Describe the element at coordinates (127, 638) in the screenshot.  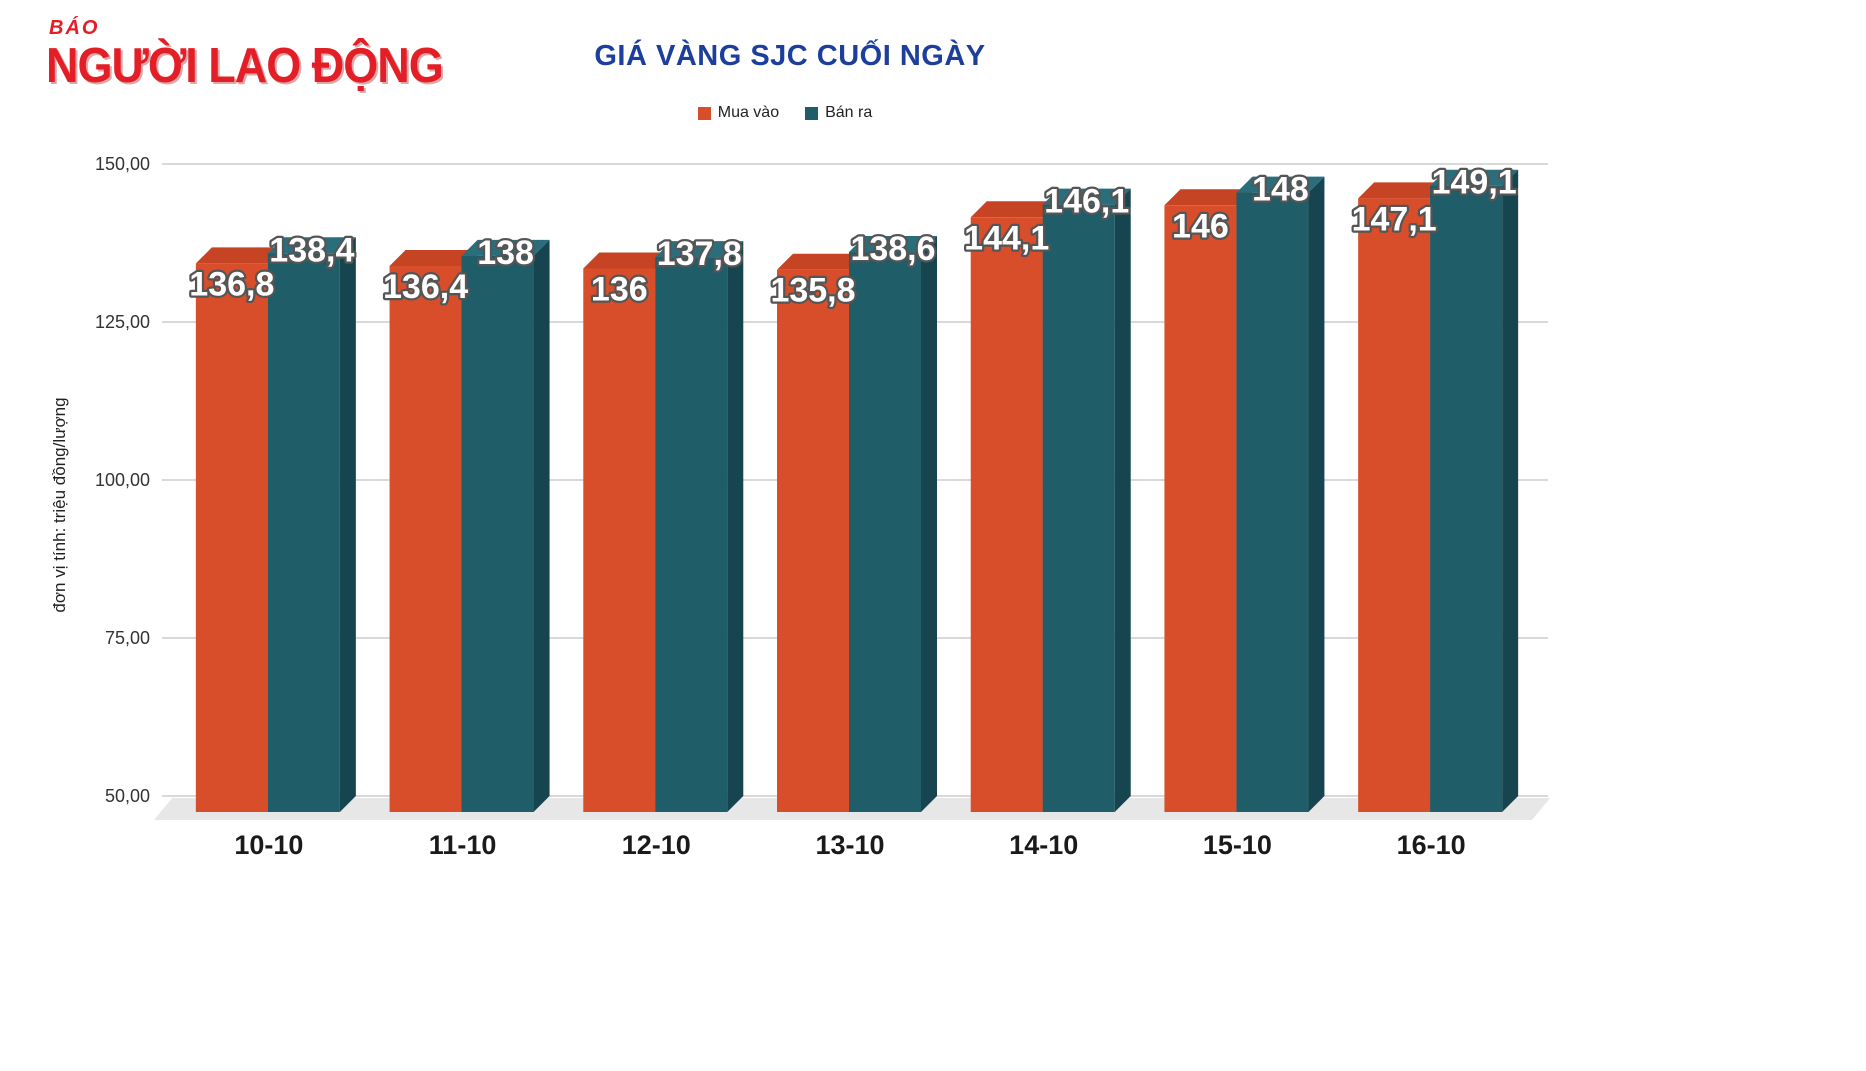
I see `y-tick-label-75: 75,00` at that location.